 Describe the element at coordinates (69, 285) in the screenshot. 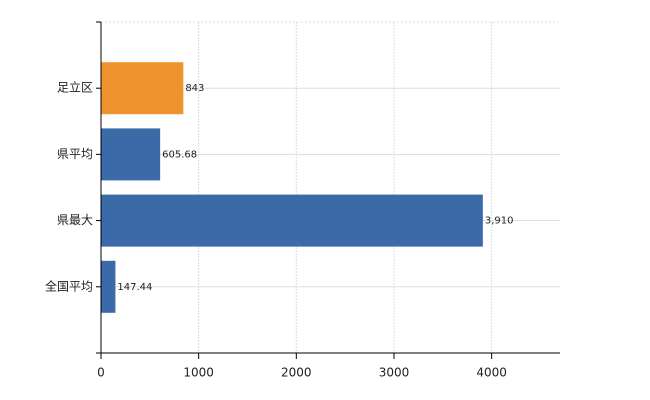

I see `y-tick-label: 全国平均` at that location.